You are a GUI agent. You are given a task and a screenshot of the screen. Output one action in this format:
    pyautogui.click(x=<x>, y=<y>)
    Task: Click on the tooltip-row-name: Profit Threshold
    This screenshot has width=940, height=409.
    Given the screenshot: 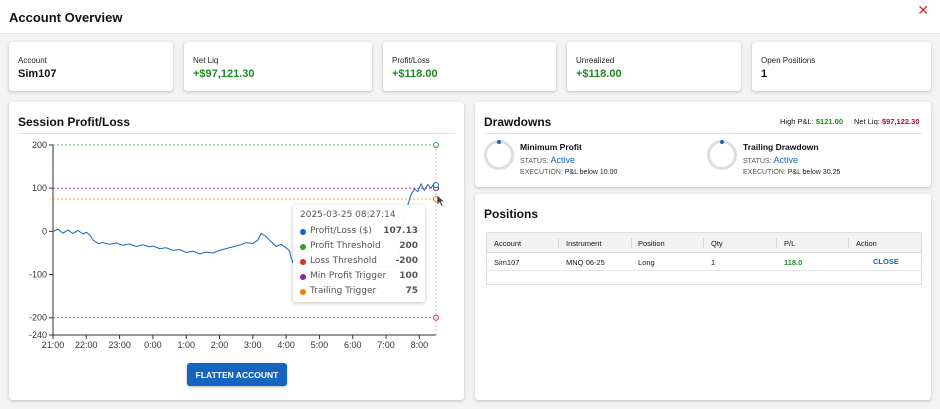 What is the action you would take?
    pyautogui.click(x=345, y=246)
    